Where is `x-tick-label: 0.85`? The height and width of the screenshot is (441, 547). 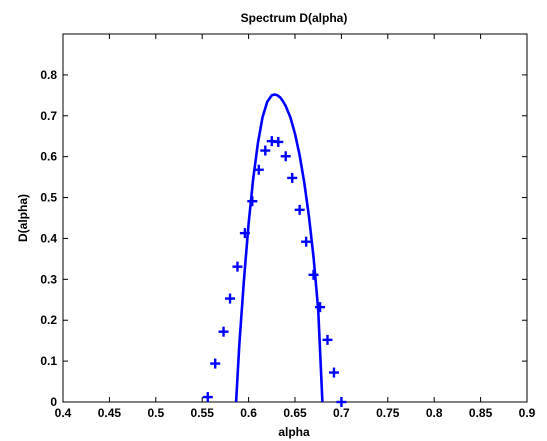 x-tick-label: 0.85 is located at coordinates (481, 413).